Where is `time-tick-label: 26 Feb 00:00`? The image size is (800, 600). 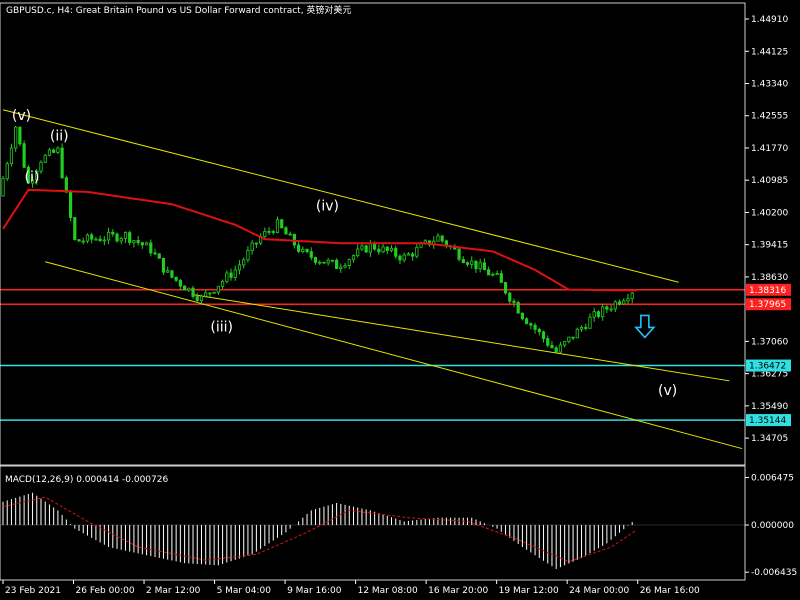
time-tick-label: 26 Feb 00:00 is located at coordinates (105, 591).